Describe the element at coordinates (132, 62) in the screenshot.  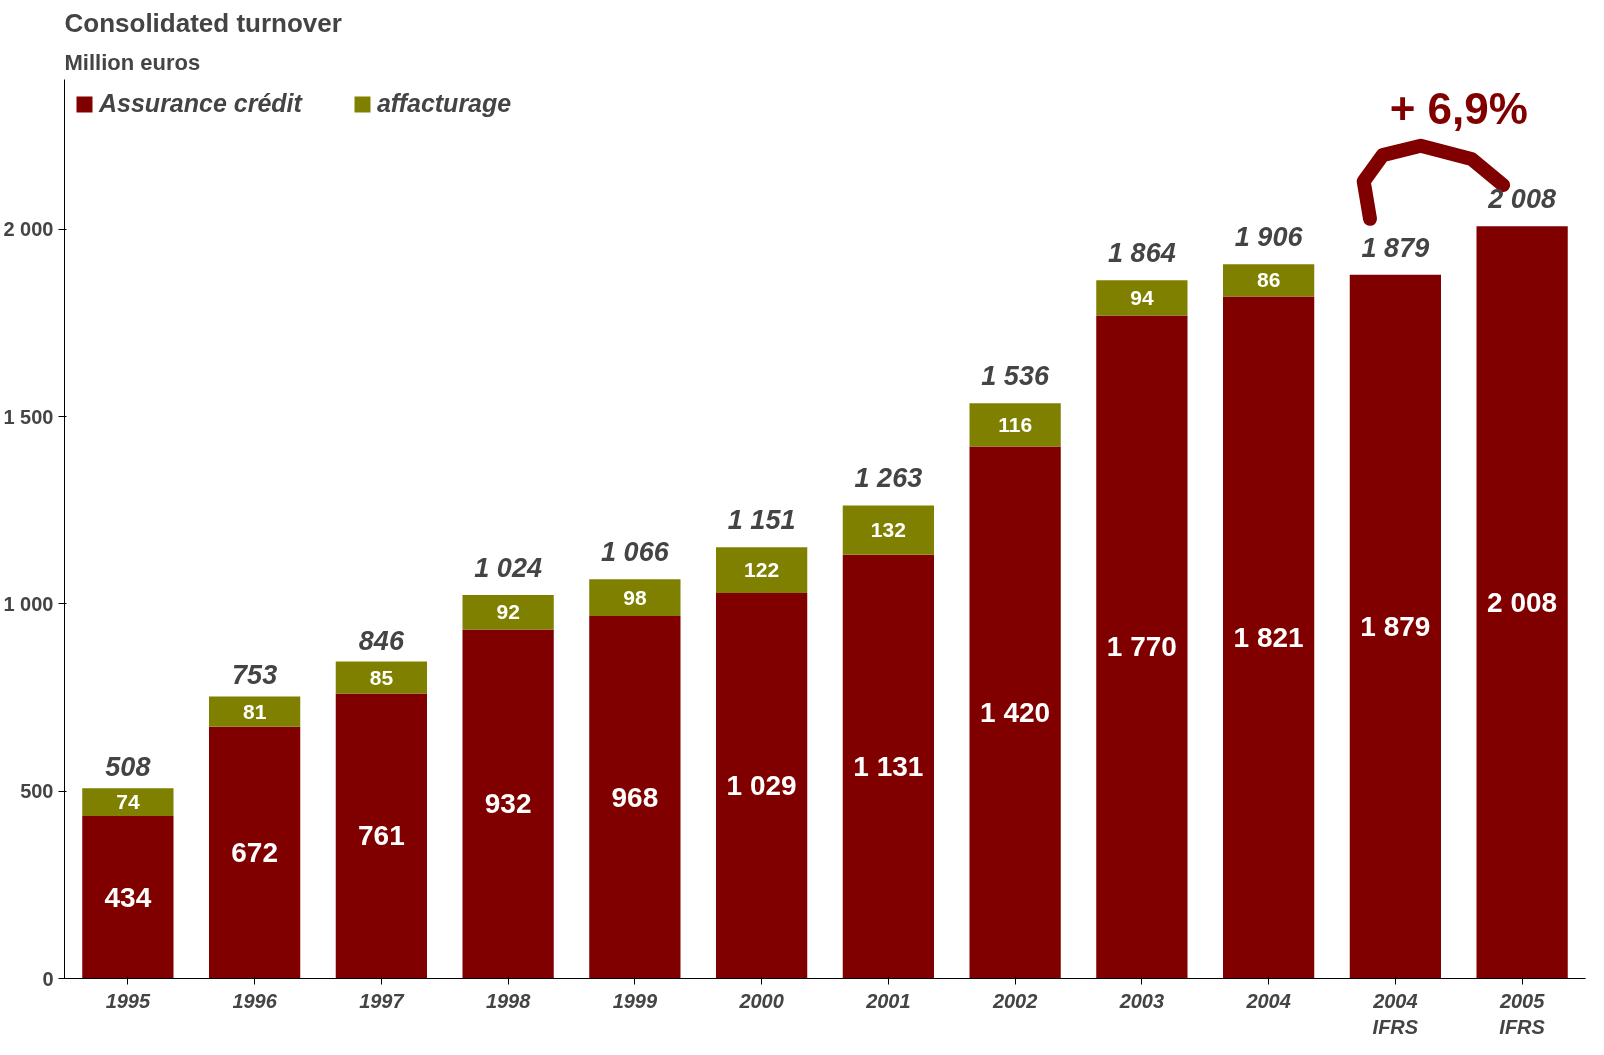
I see `chart-subtitle: Million euros` at that location.